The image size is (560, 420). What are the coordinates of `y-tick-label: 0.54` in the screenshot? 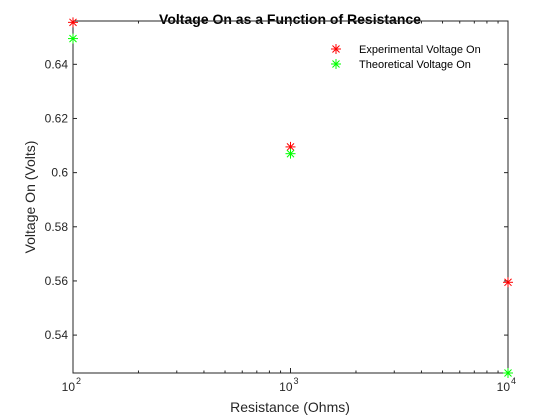 It's located at (57, 335).